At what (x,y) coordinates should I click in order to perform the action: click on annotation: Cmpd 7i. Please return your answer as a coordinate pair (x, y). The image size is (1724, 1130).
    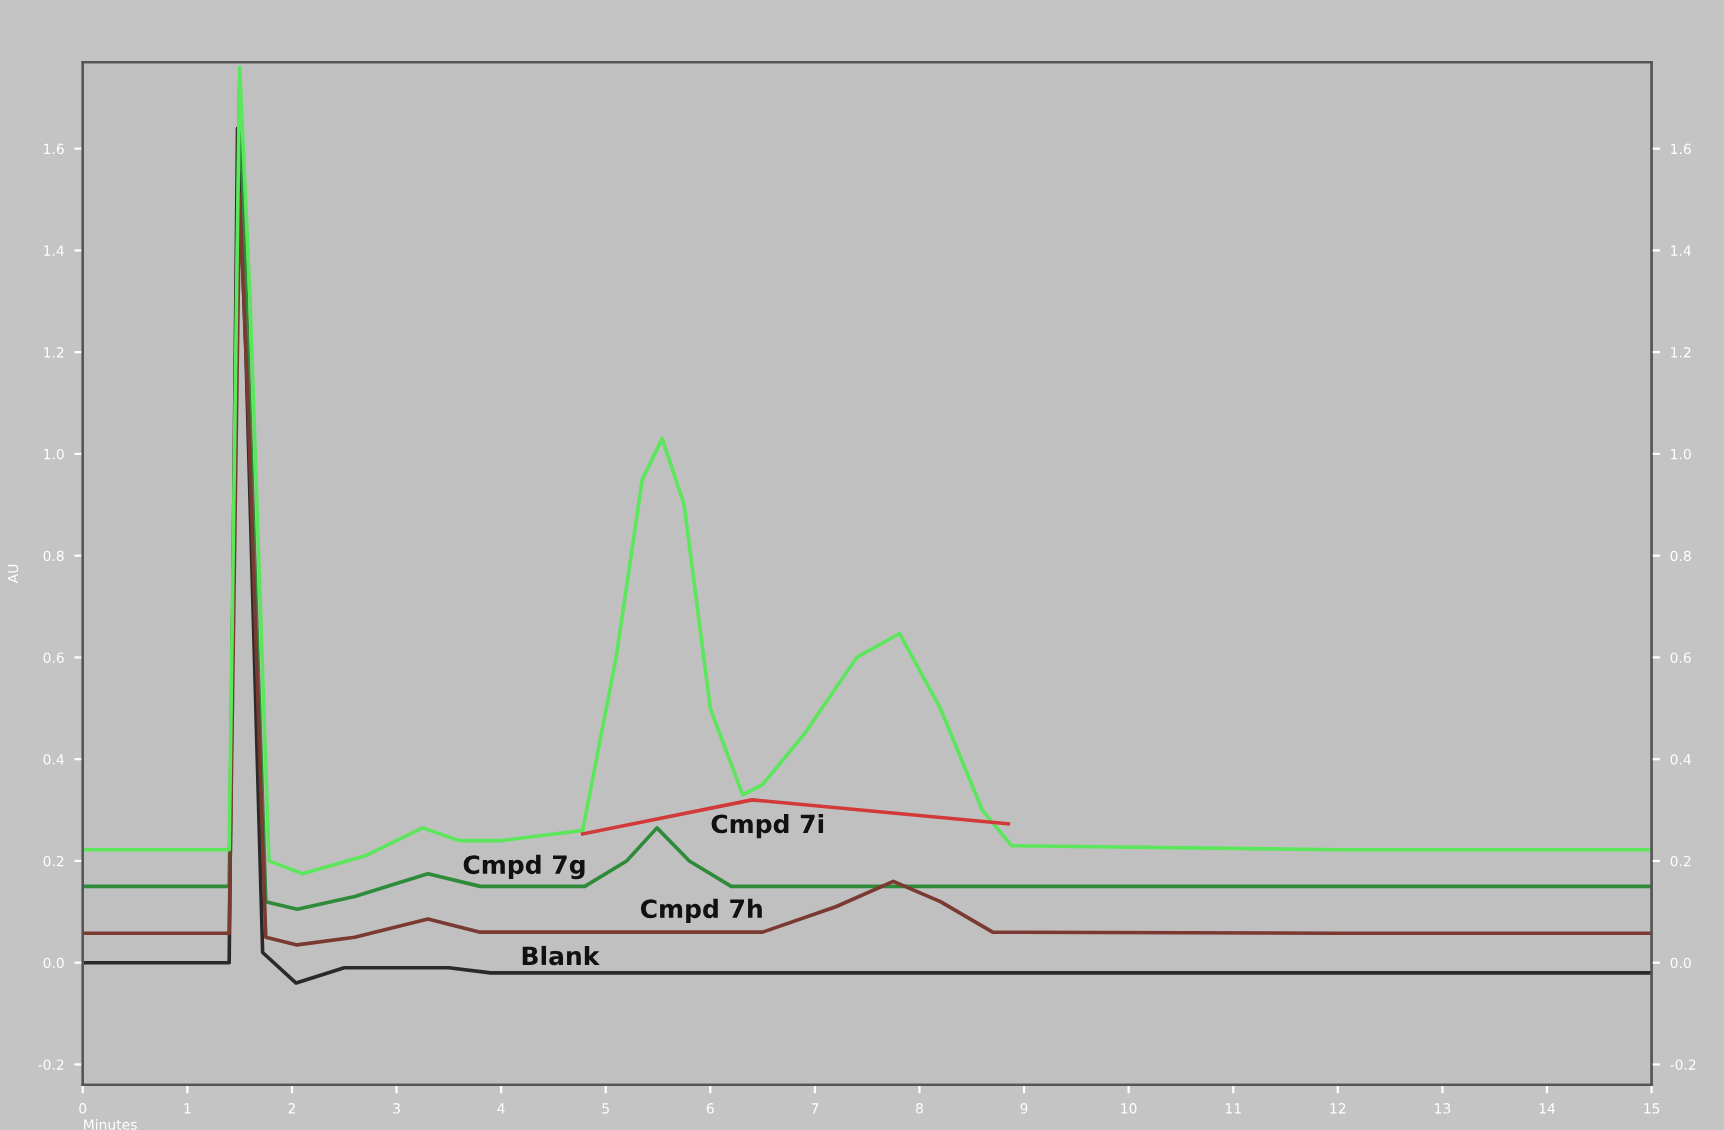
    Looking at the image, I should click on (767, 826).